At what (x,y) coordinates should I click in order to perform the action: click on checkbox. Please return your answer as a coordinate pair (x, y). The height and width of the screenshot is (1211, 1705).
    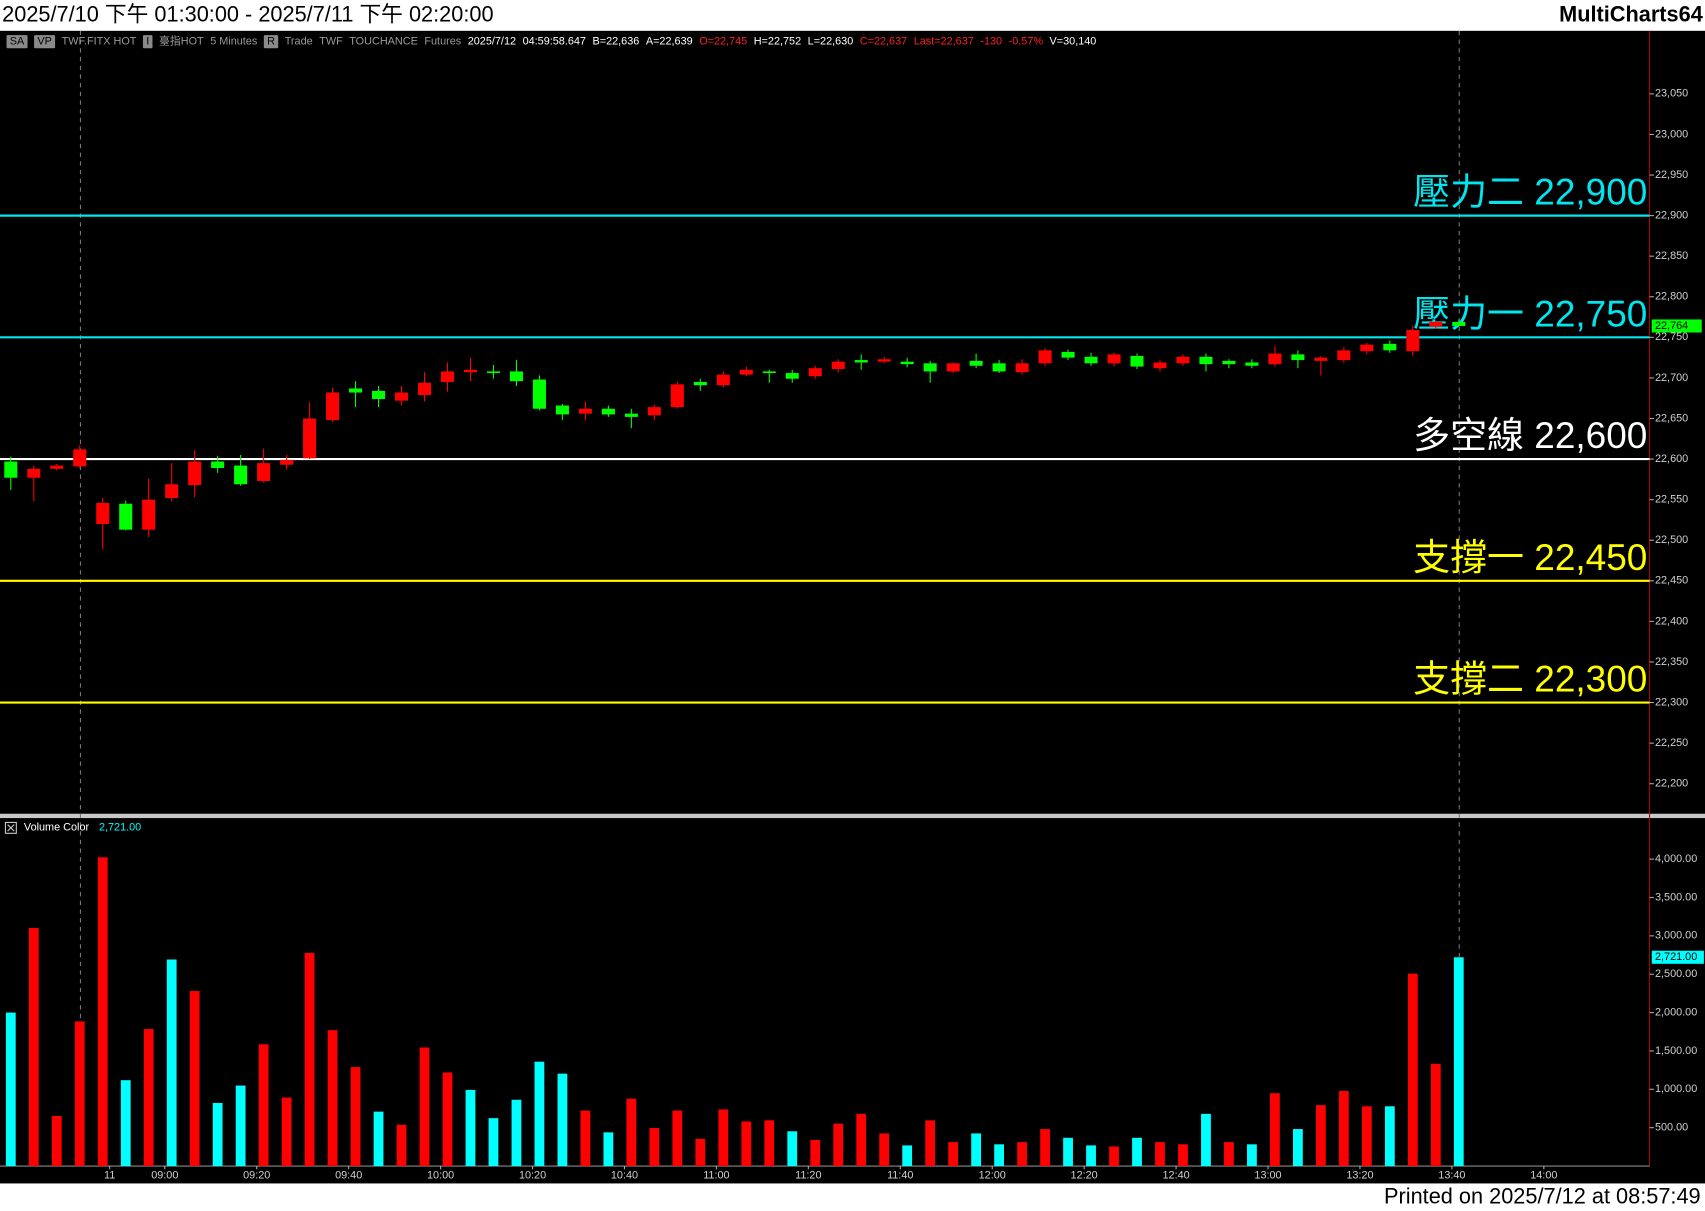
    Looking at the image, I should click on (10, 827).